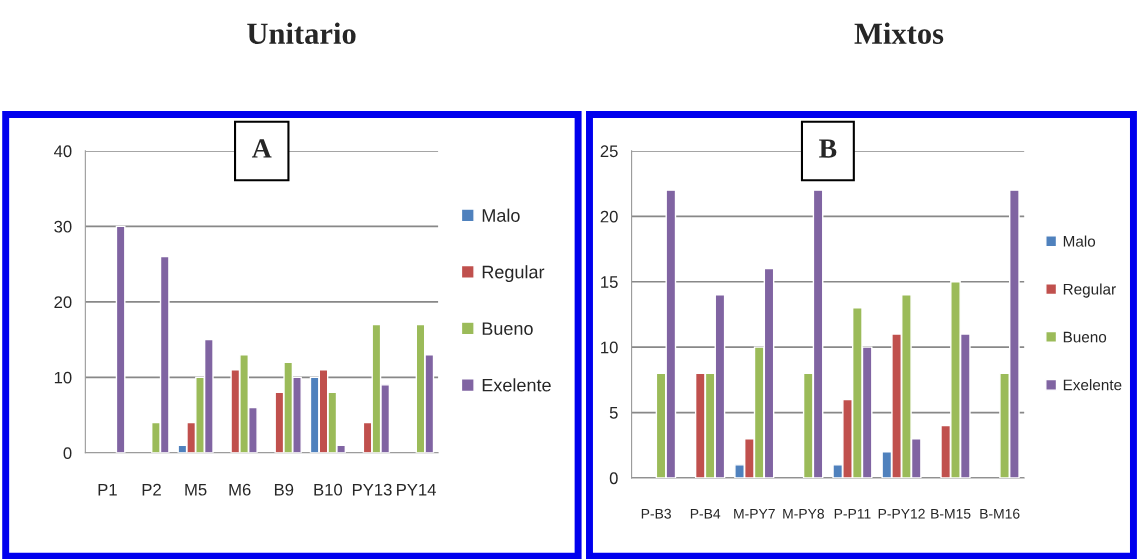  I want to click on x-tick-label: B-M16, so click(1000, 513).